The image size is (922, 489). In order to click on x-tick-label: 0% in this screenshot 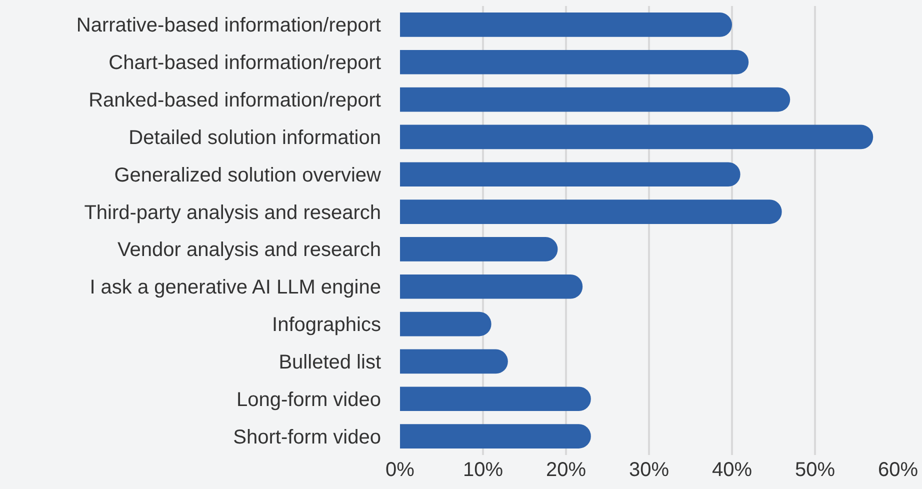, I will do `click(400, 470)`.